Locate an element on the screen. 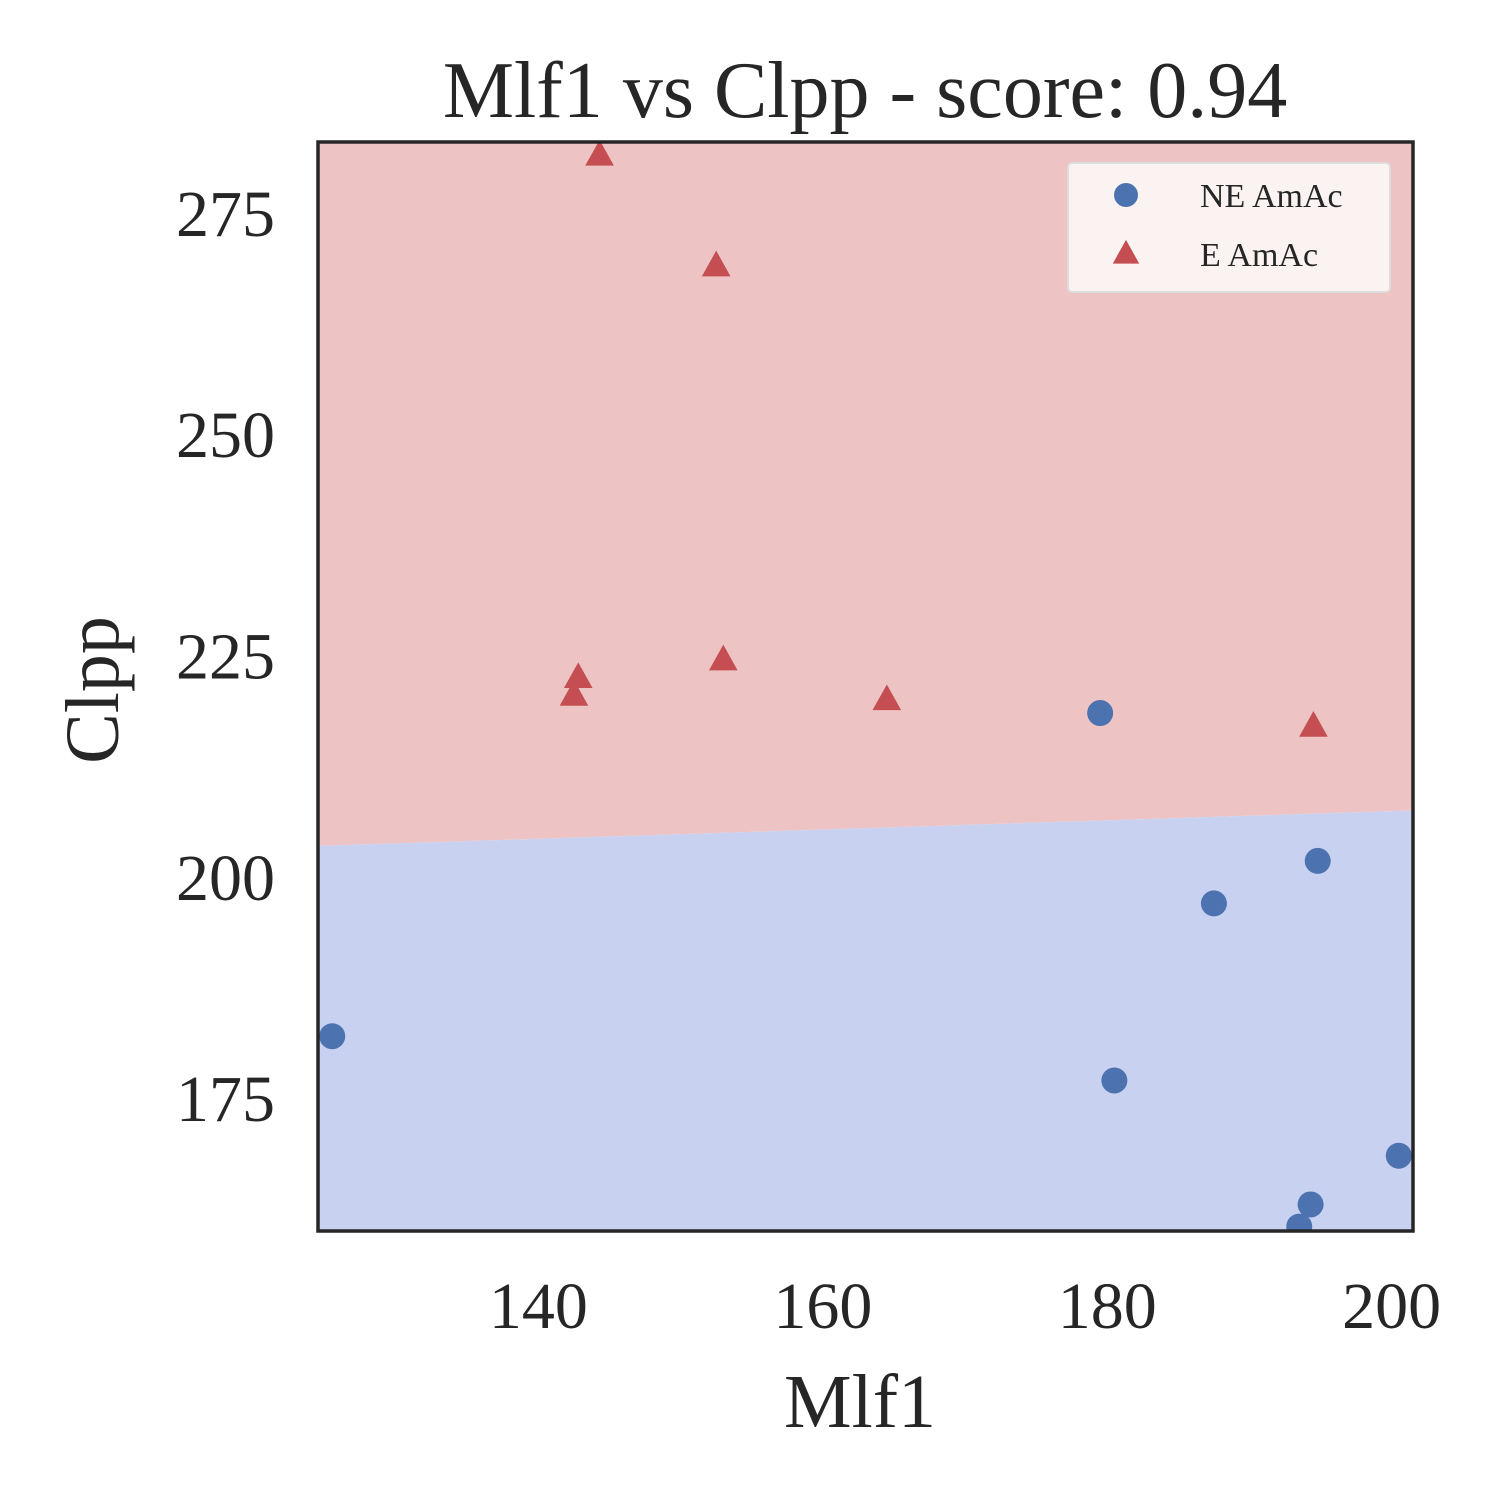 This screenshot has width=1500, height=1500. x-tick-label: 180 is located at coordinates (1107, 1306).